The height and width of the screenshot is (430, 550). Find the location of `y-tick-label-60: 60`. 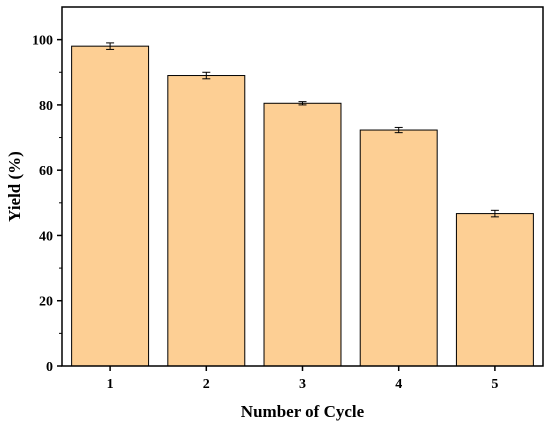

y-tick-label-60: 60 is located at coordinates (46, 171).